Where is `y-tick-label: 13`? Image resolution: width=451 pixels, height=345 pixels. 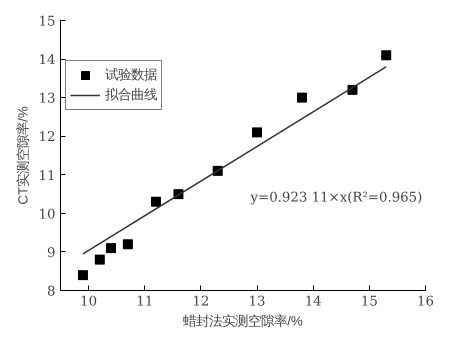
y-tick-label: 13 is located at coordinates (47, 99).